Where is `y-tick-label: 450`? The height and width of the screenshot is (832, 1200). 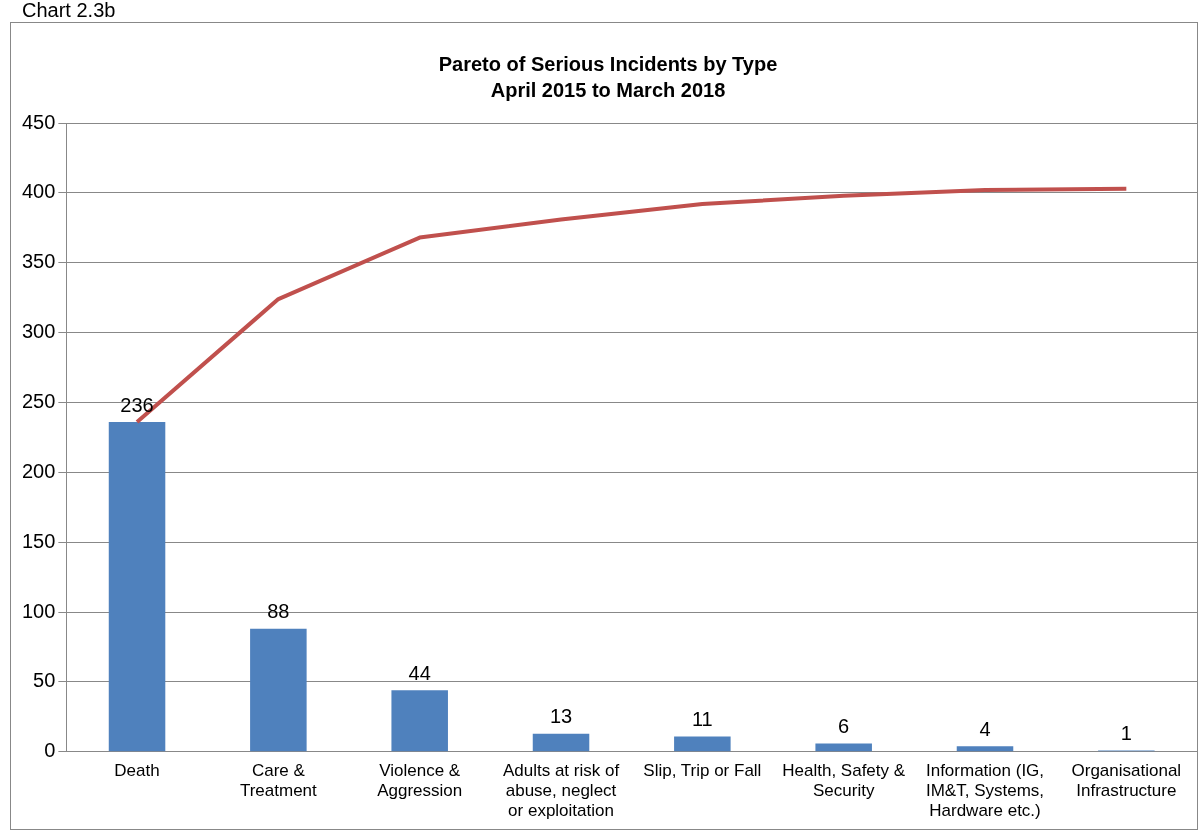
y-tick-label: 450 is located at coordinates (38, 121).